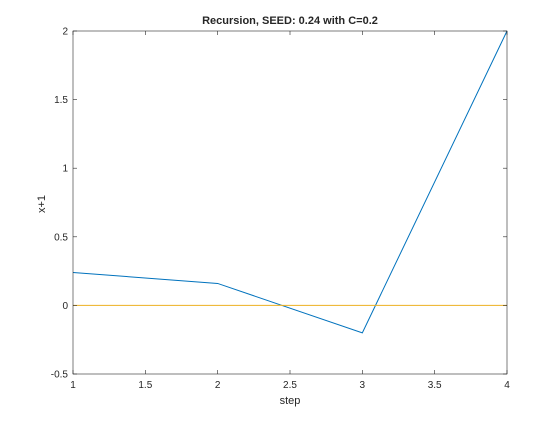 Image resolution: width=560 pixels, height=425 pixels. What do you see at coordinates (65, 32) in the screenshot?
I see `y-tick-label: 2` at bounding box center [65, 32].